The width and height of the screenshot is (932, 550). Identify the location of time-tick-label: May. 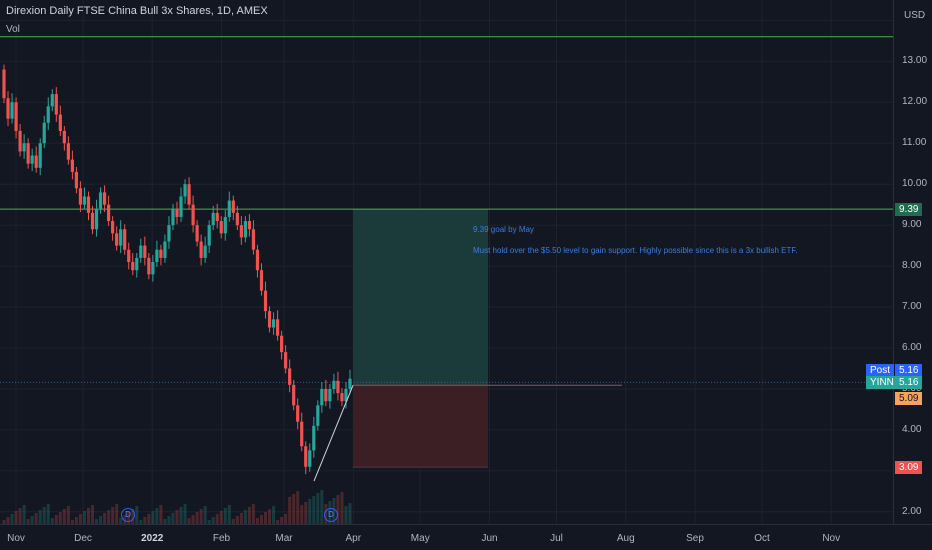
(420, 538).